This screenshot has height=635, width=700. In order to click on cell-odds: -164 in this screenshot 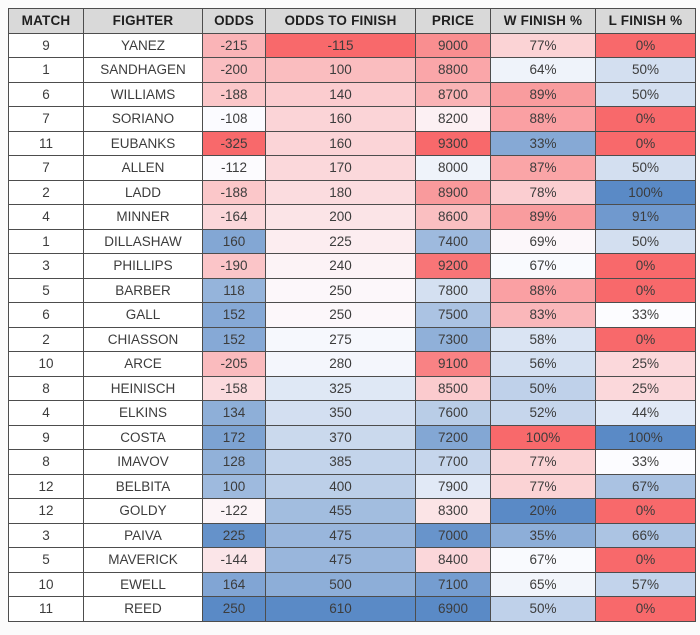, I will do `click(234, 217)`.